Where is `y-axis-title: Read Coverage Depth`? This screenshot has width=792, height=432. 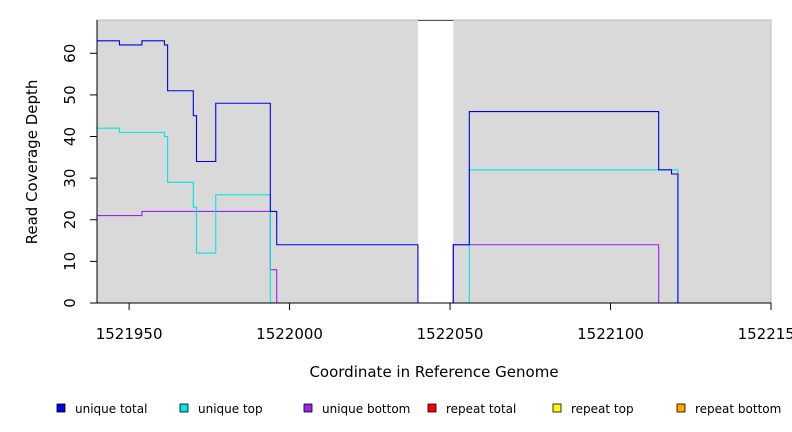
y-axis-title: Read Coverage Depth is located at coordinates (32, 162).